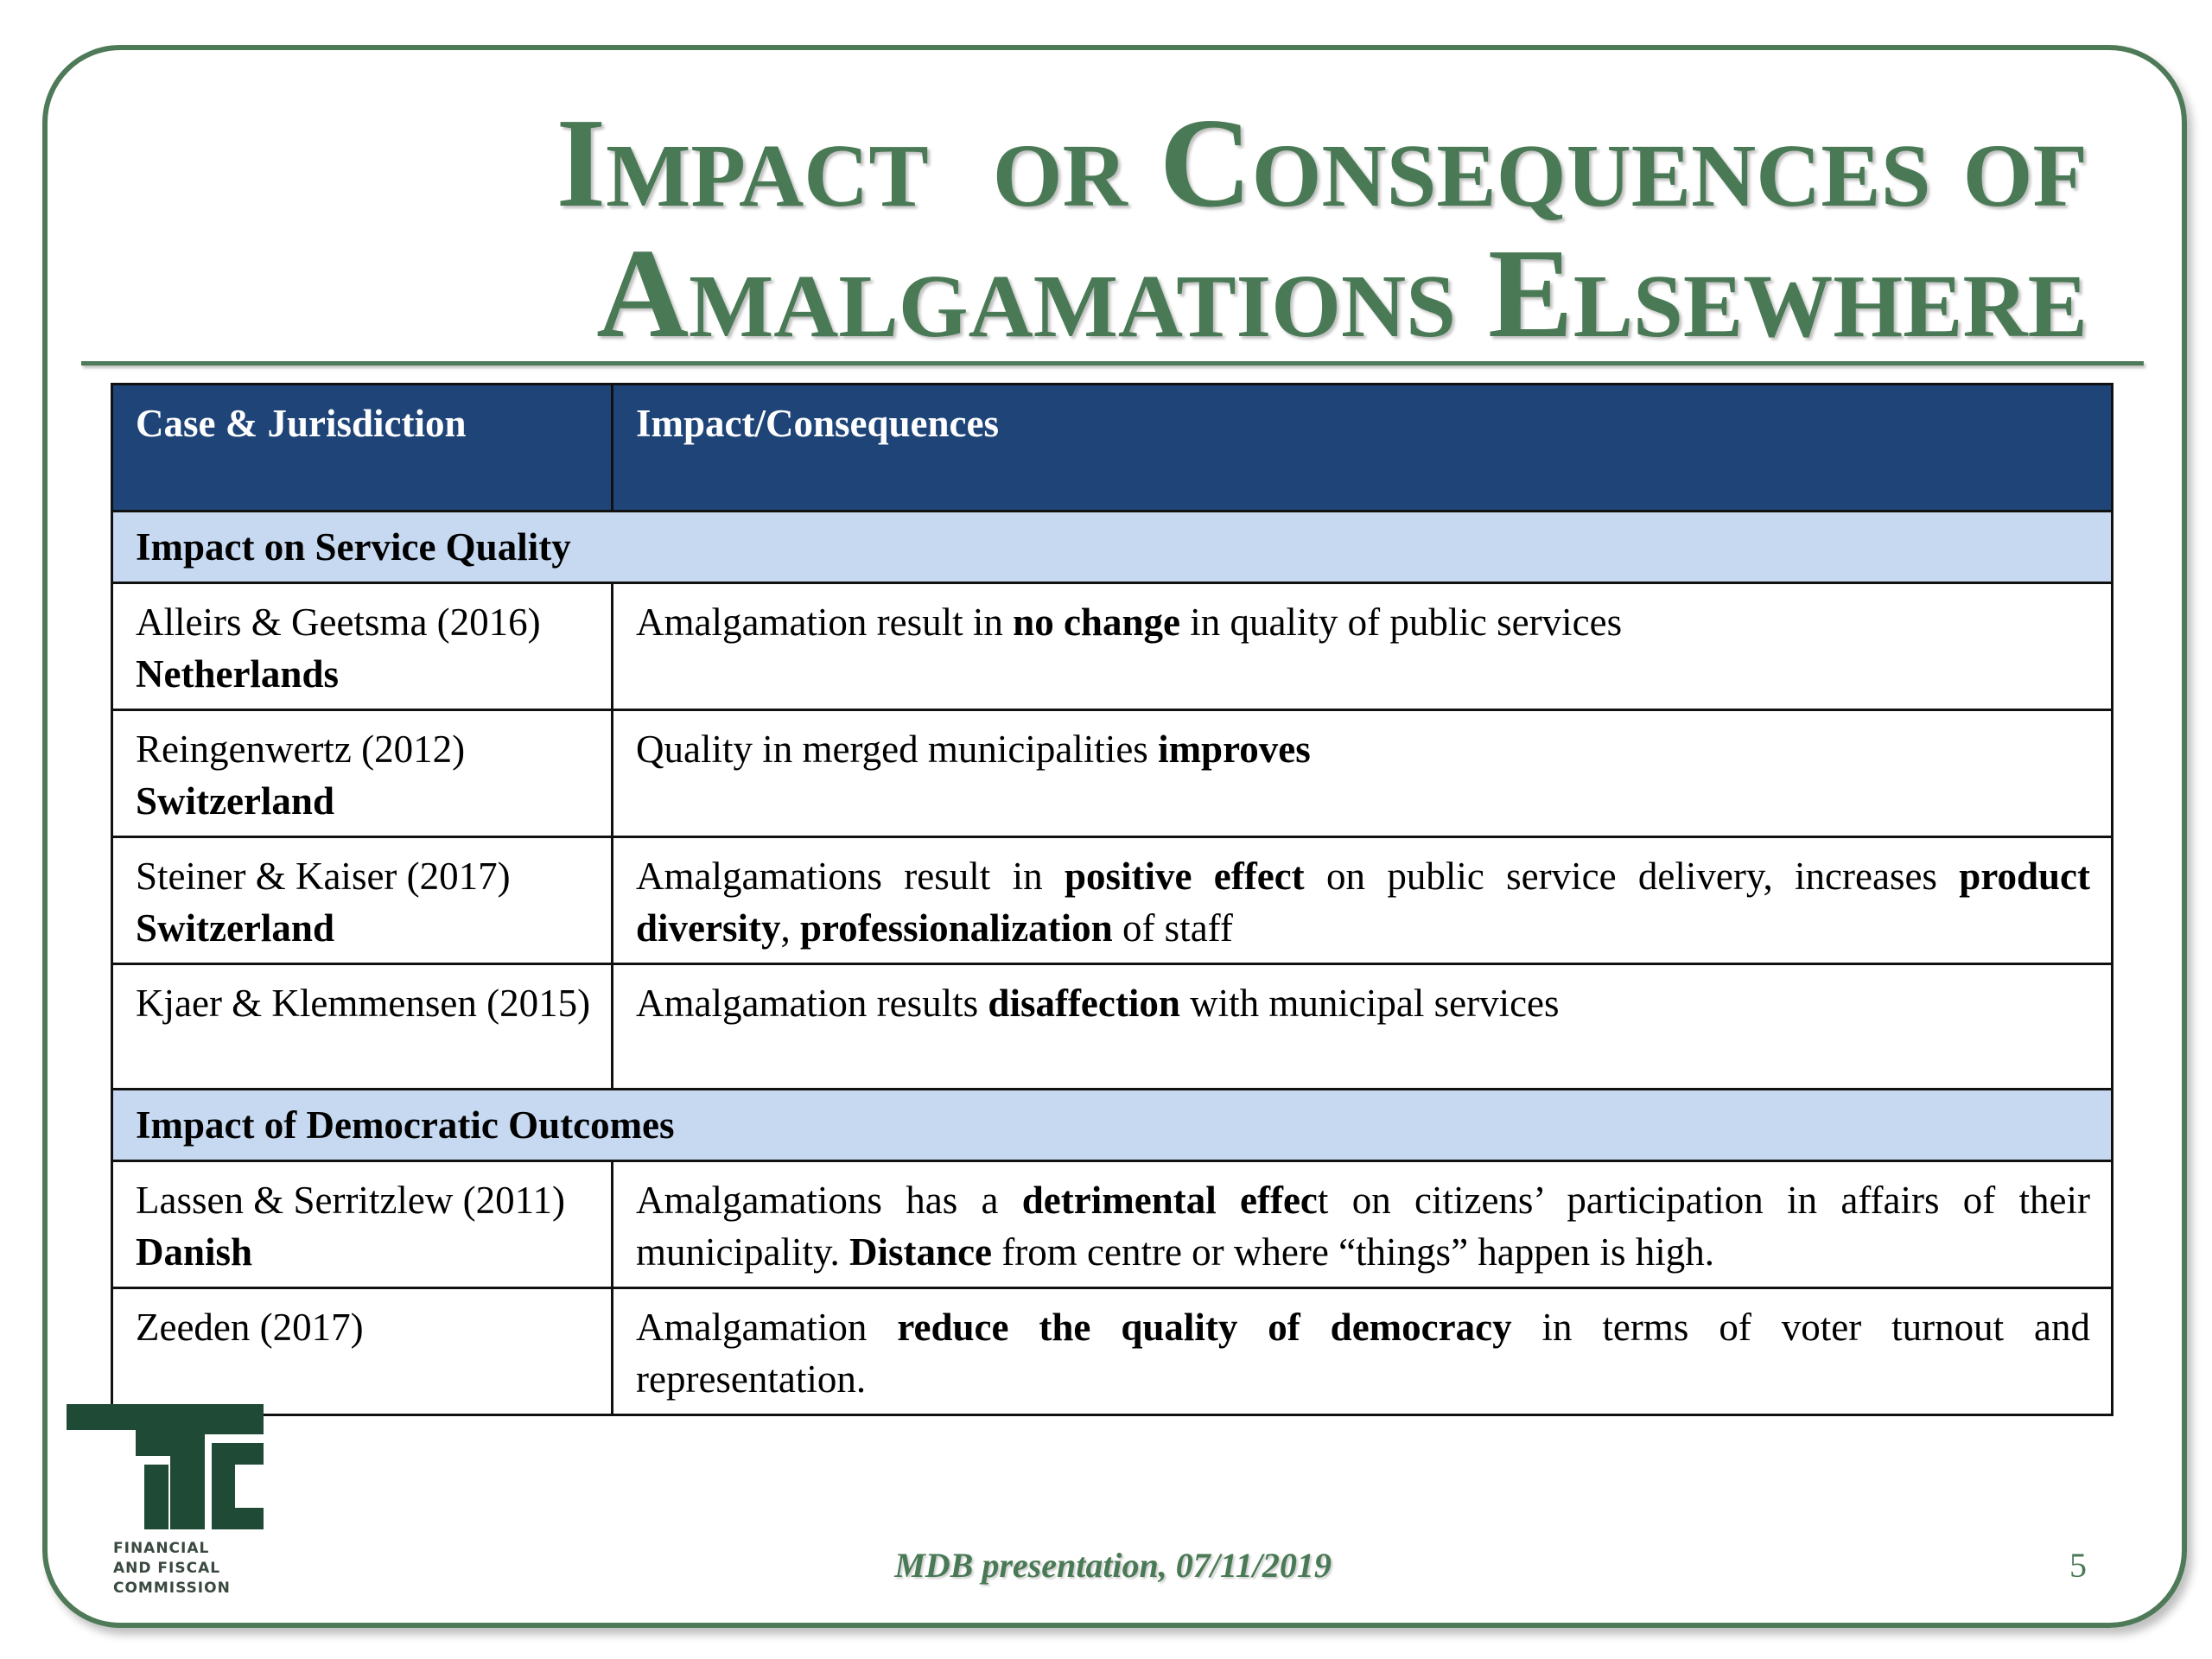  What do you see at coordinates (167, 1568) in the screenshot?
I see `logo-text: AND FISCAL` at bounding box center [167, 1568].